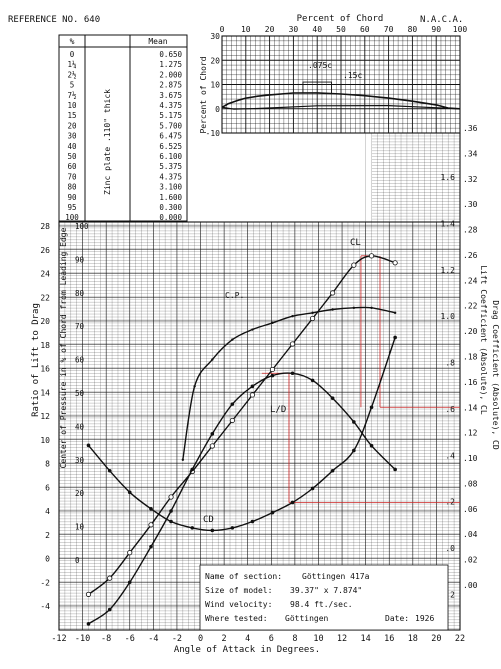 Image resolution: width=501 pixels, height=669 pixels. Describe the element at coordinates (355, 243) in the screenshot. I see `curve-label-cl: CL` at that location.